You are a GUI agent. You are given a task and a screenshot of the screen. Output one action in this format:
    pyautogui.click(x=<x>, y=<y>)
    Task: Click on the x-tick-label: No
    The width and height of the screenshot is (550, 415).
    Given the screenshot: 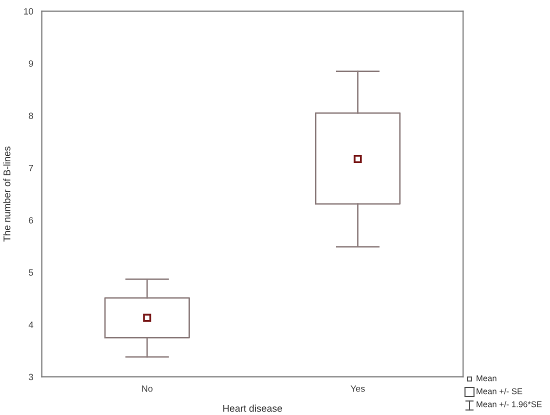 What is the action you would take?
    pyautogui.click(x=147, y=388)
    